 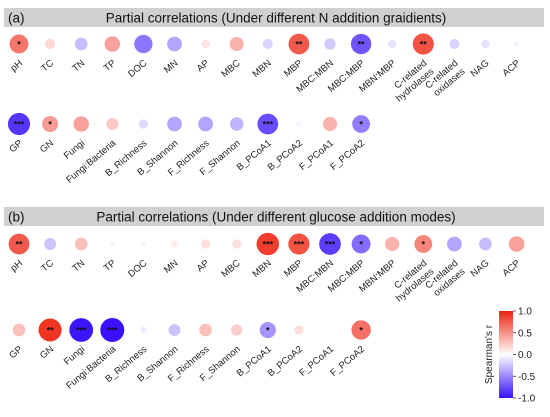 What do you see at coordinates (525, 312) in the screenshot?
I see `colorbar-tick-label: 1.0` at bounding box center [525, 312].